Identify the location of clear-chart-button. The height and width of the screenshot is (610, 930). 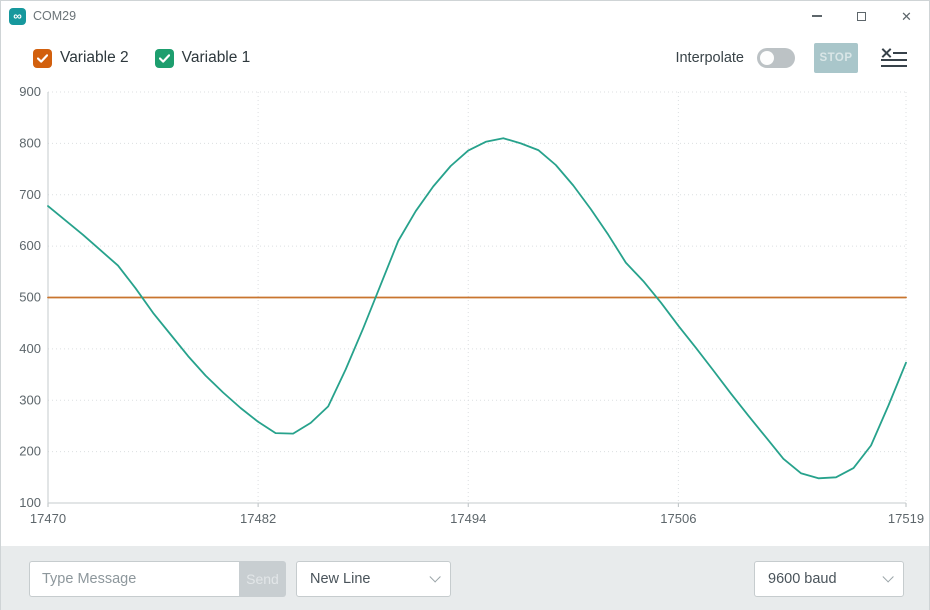
(894, 58).